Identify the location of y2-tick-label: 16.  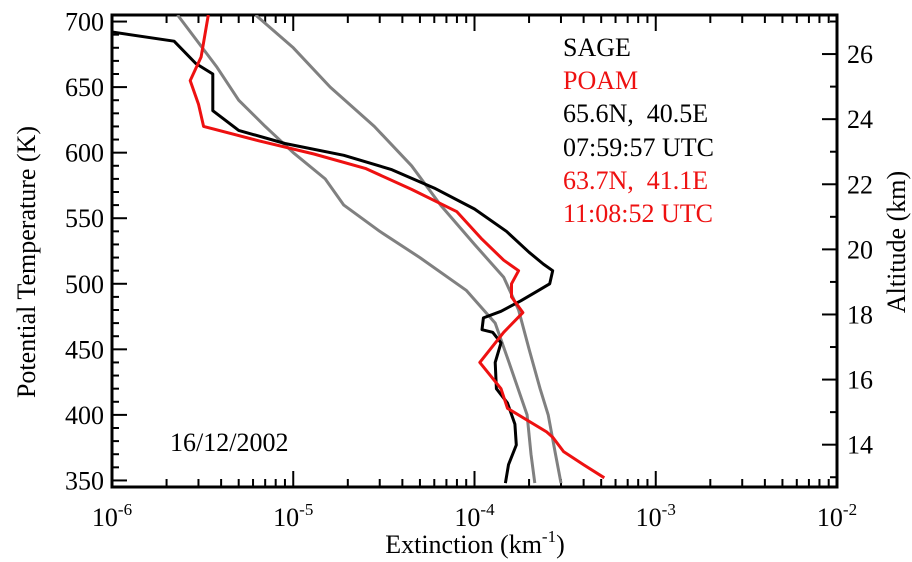
(860, 380).